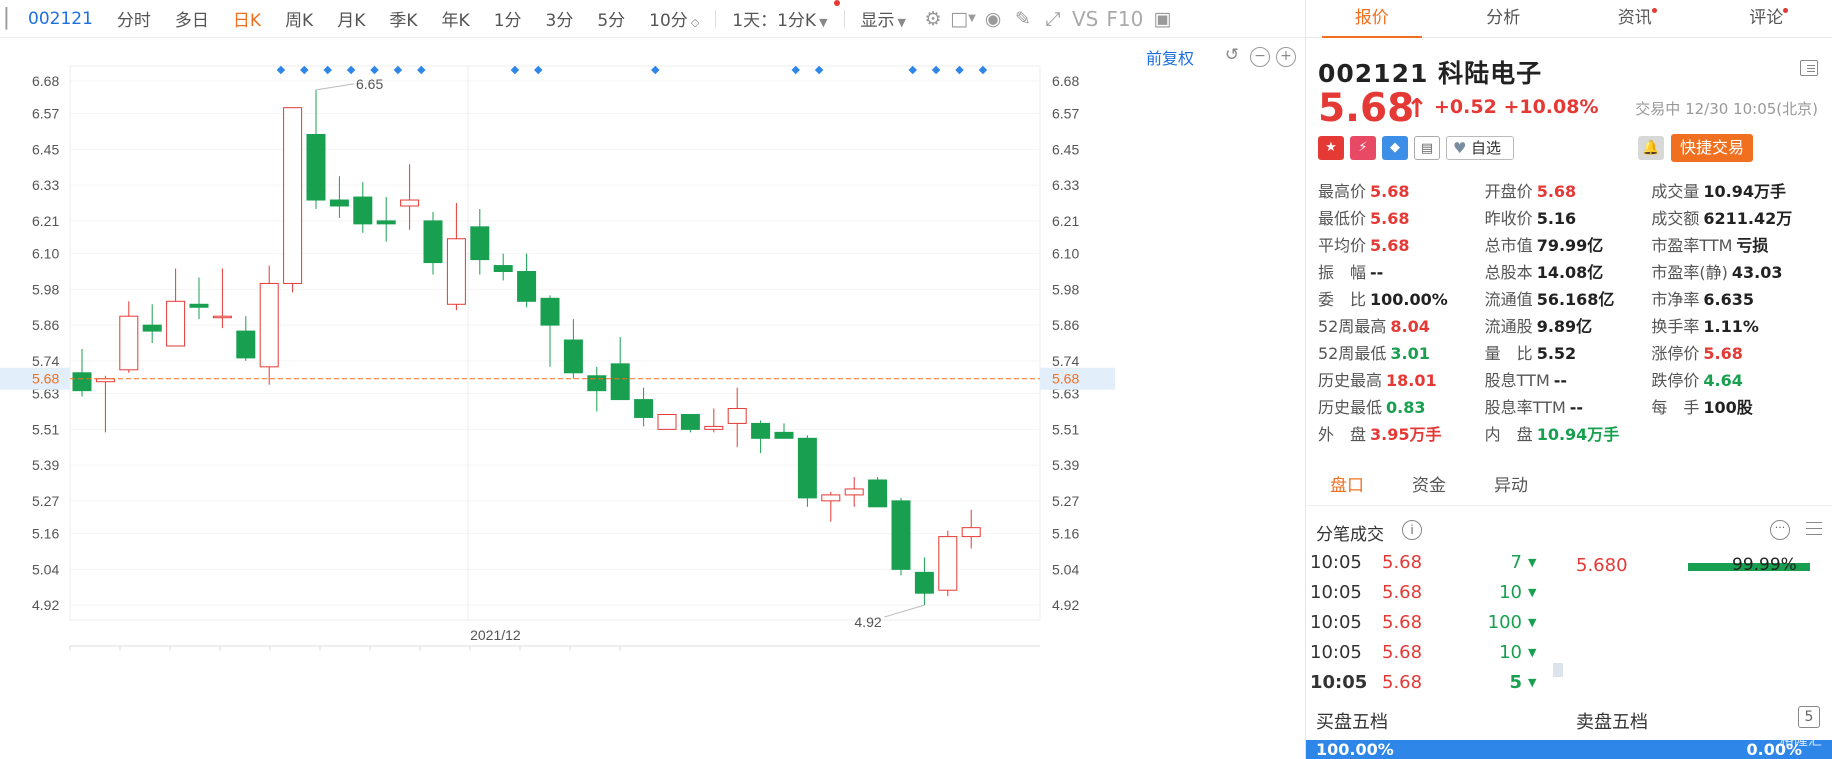 This screenshot has width=1832, height=759. I want to click on tab-intraday: 分时, so click(133, 21).